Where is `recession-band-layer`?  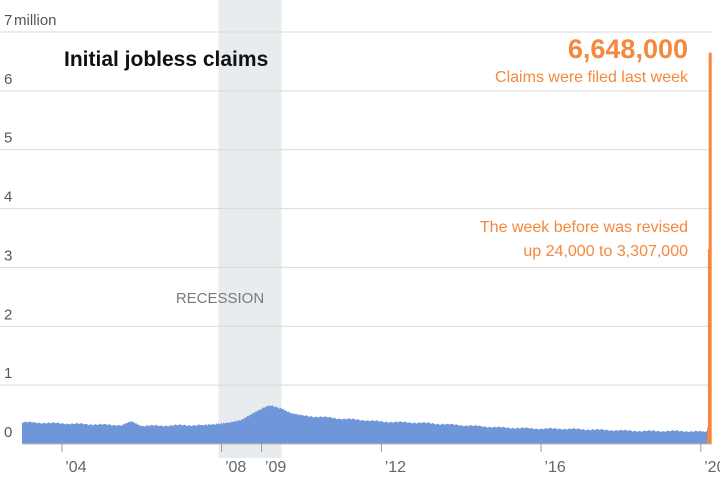
recession-band-layer is located at coordinates (250, 229).